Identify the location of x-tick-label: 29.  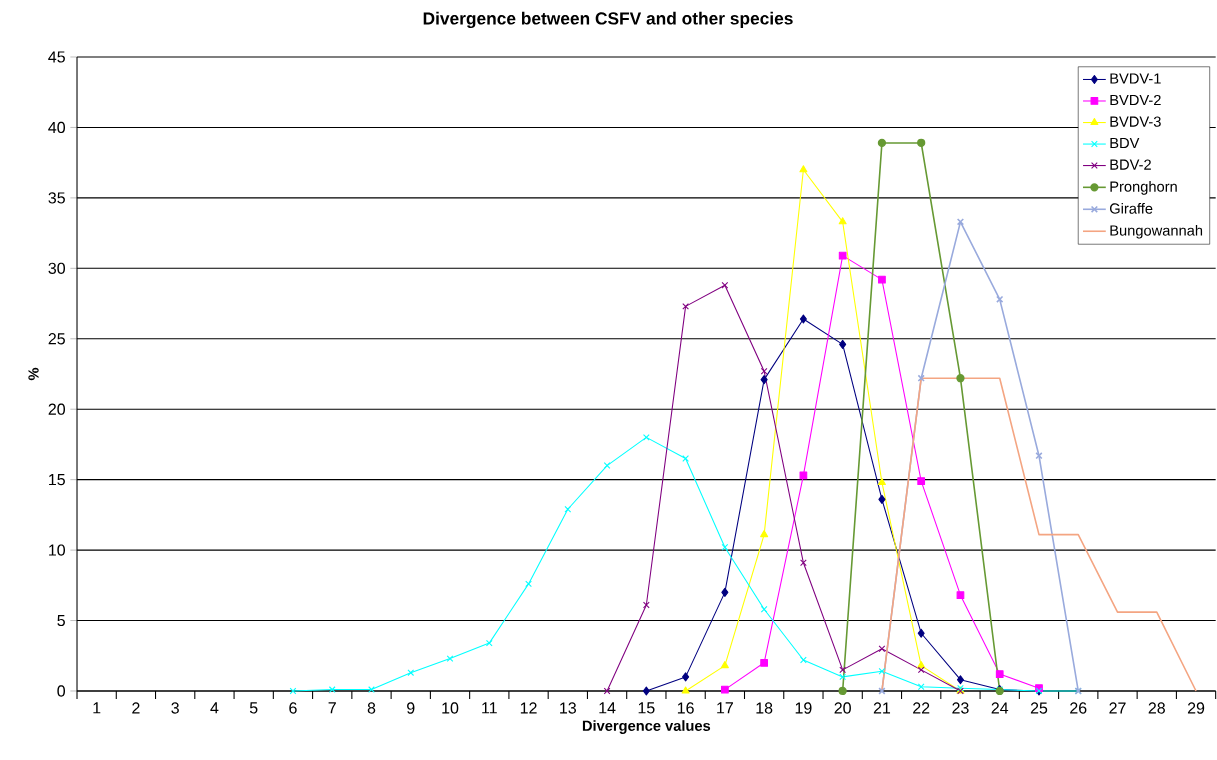
(1196, 708).